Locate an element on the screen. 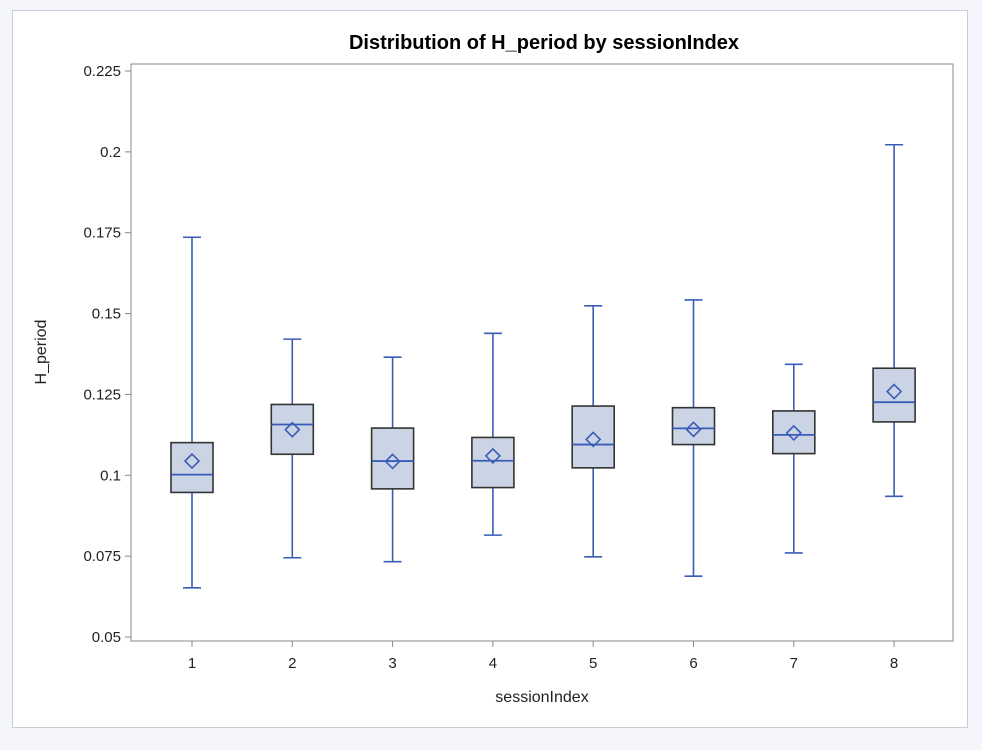 Image resolution: width=982 pixels, height=750 pixels. chart-title: Distribution of H_period by sessionIndex is located at coordinates (544, 43).